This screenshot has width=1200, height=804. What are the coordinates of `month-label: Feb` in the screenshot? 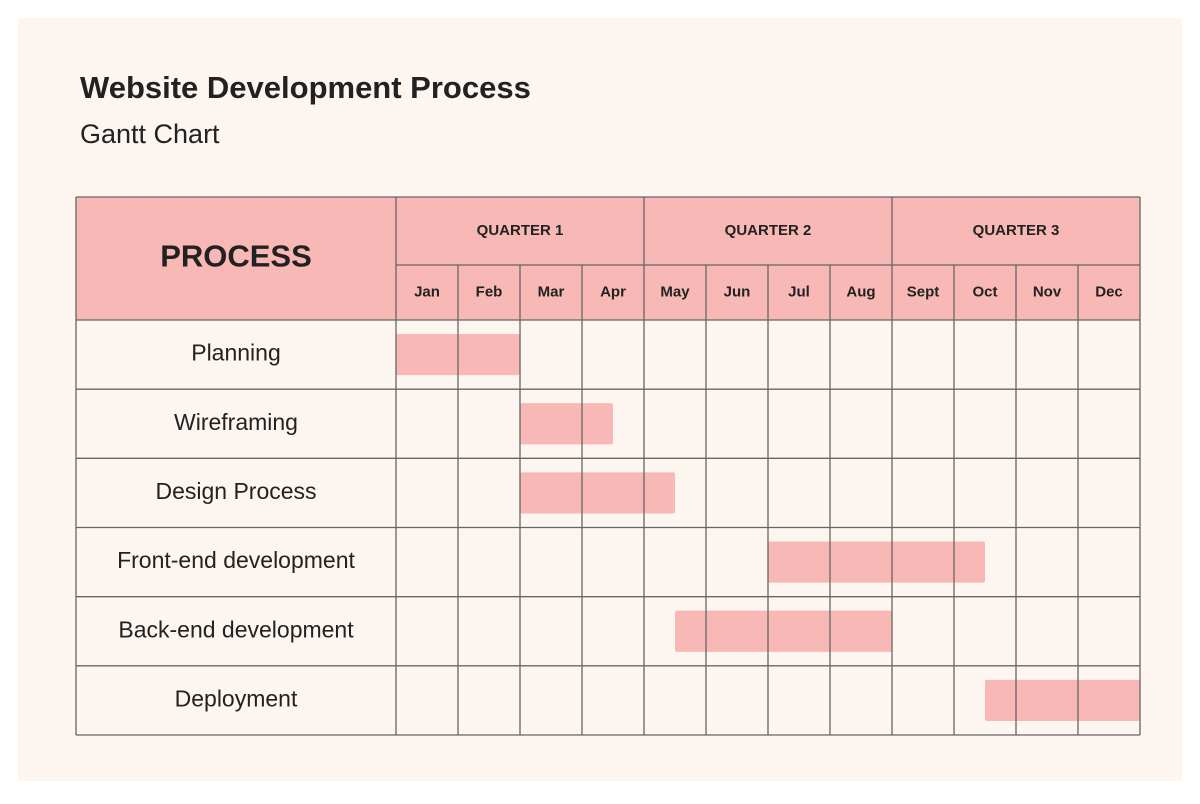 It's located at (489, 291).